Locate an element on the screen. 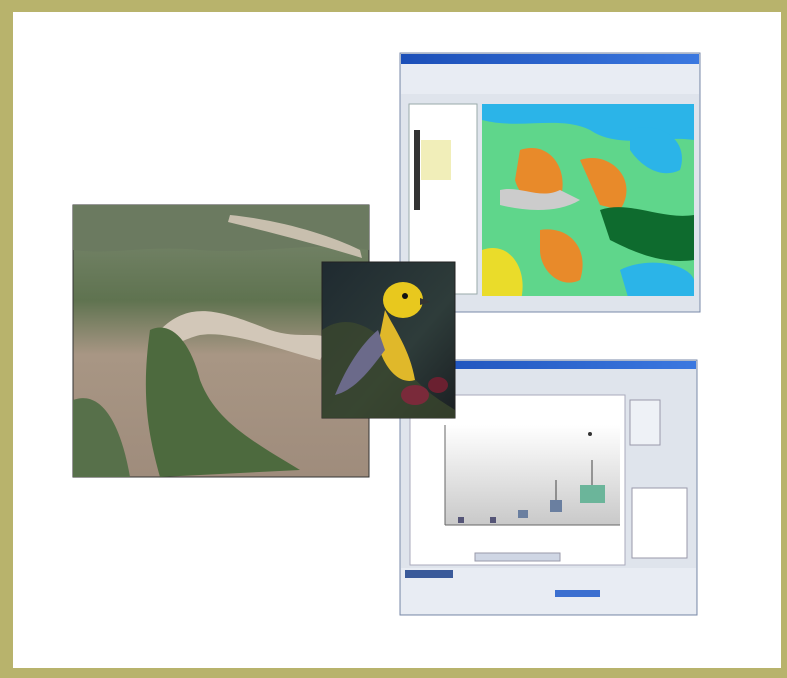 The image size is (787, 678). bird-photo is located at coordinates (388, 340).